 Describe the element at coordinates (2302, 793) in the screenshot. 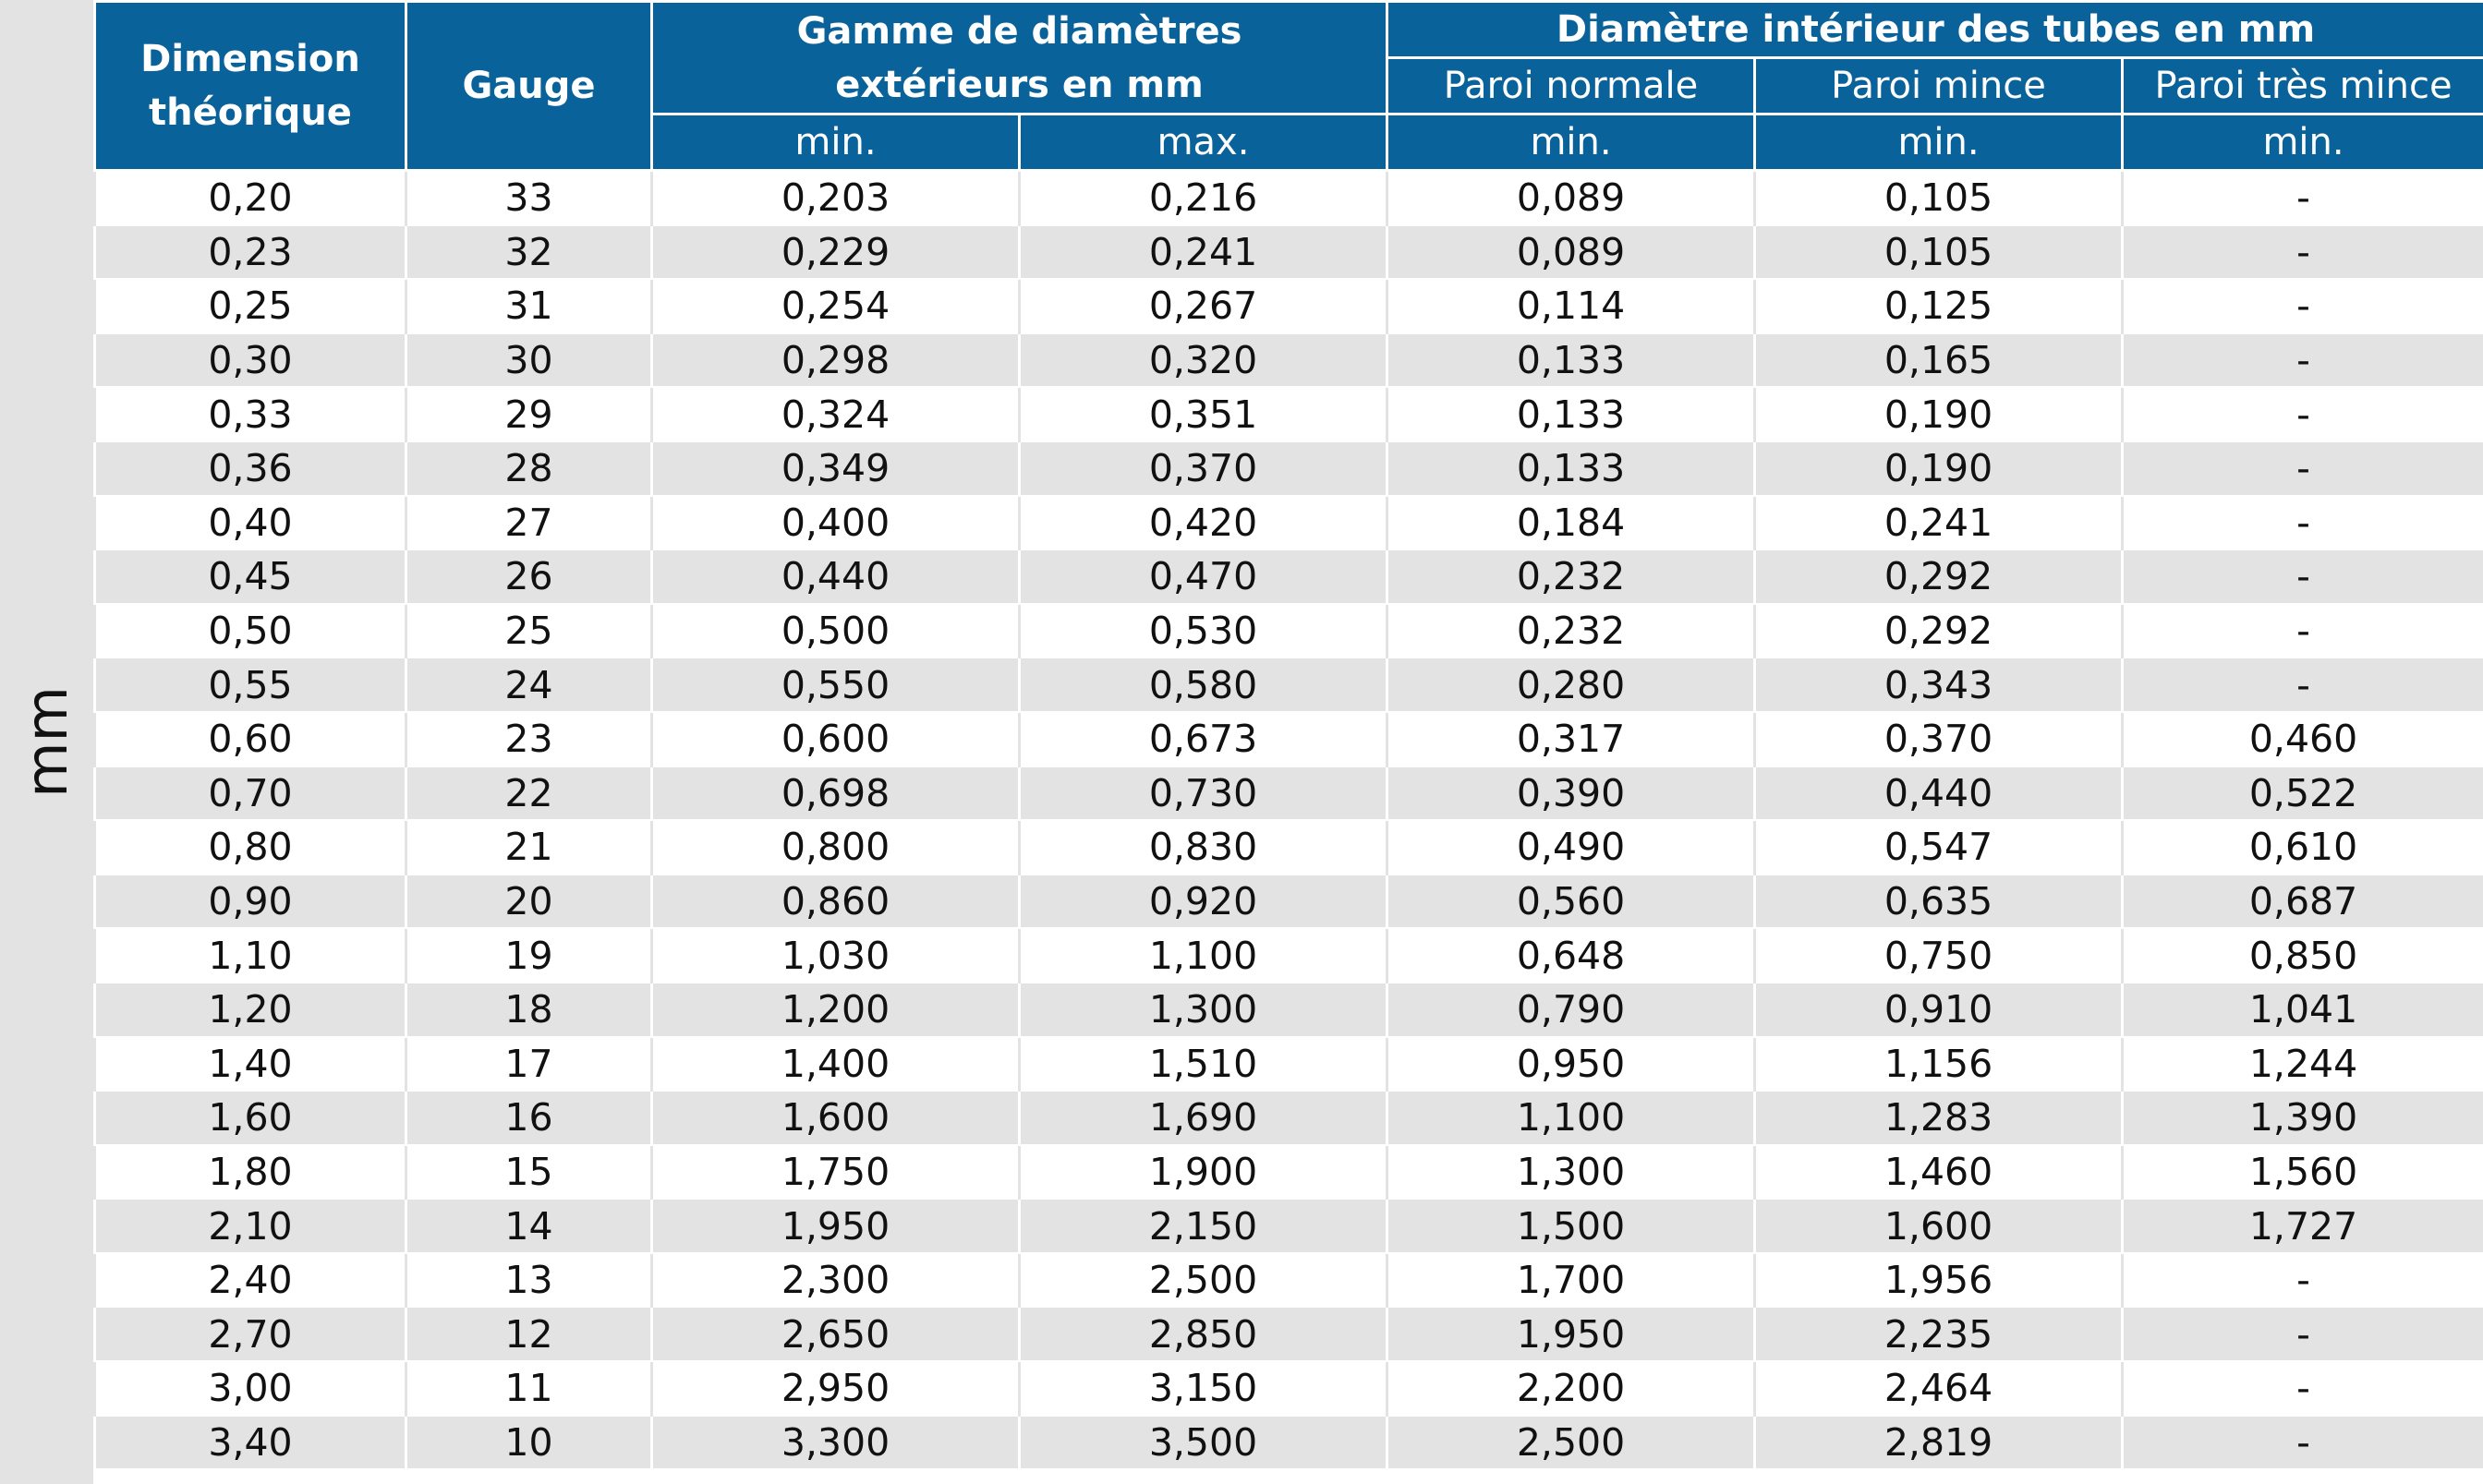

I see `cell-inner-very-thin-min: 0,522` at that location.